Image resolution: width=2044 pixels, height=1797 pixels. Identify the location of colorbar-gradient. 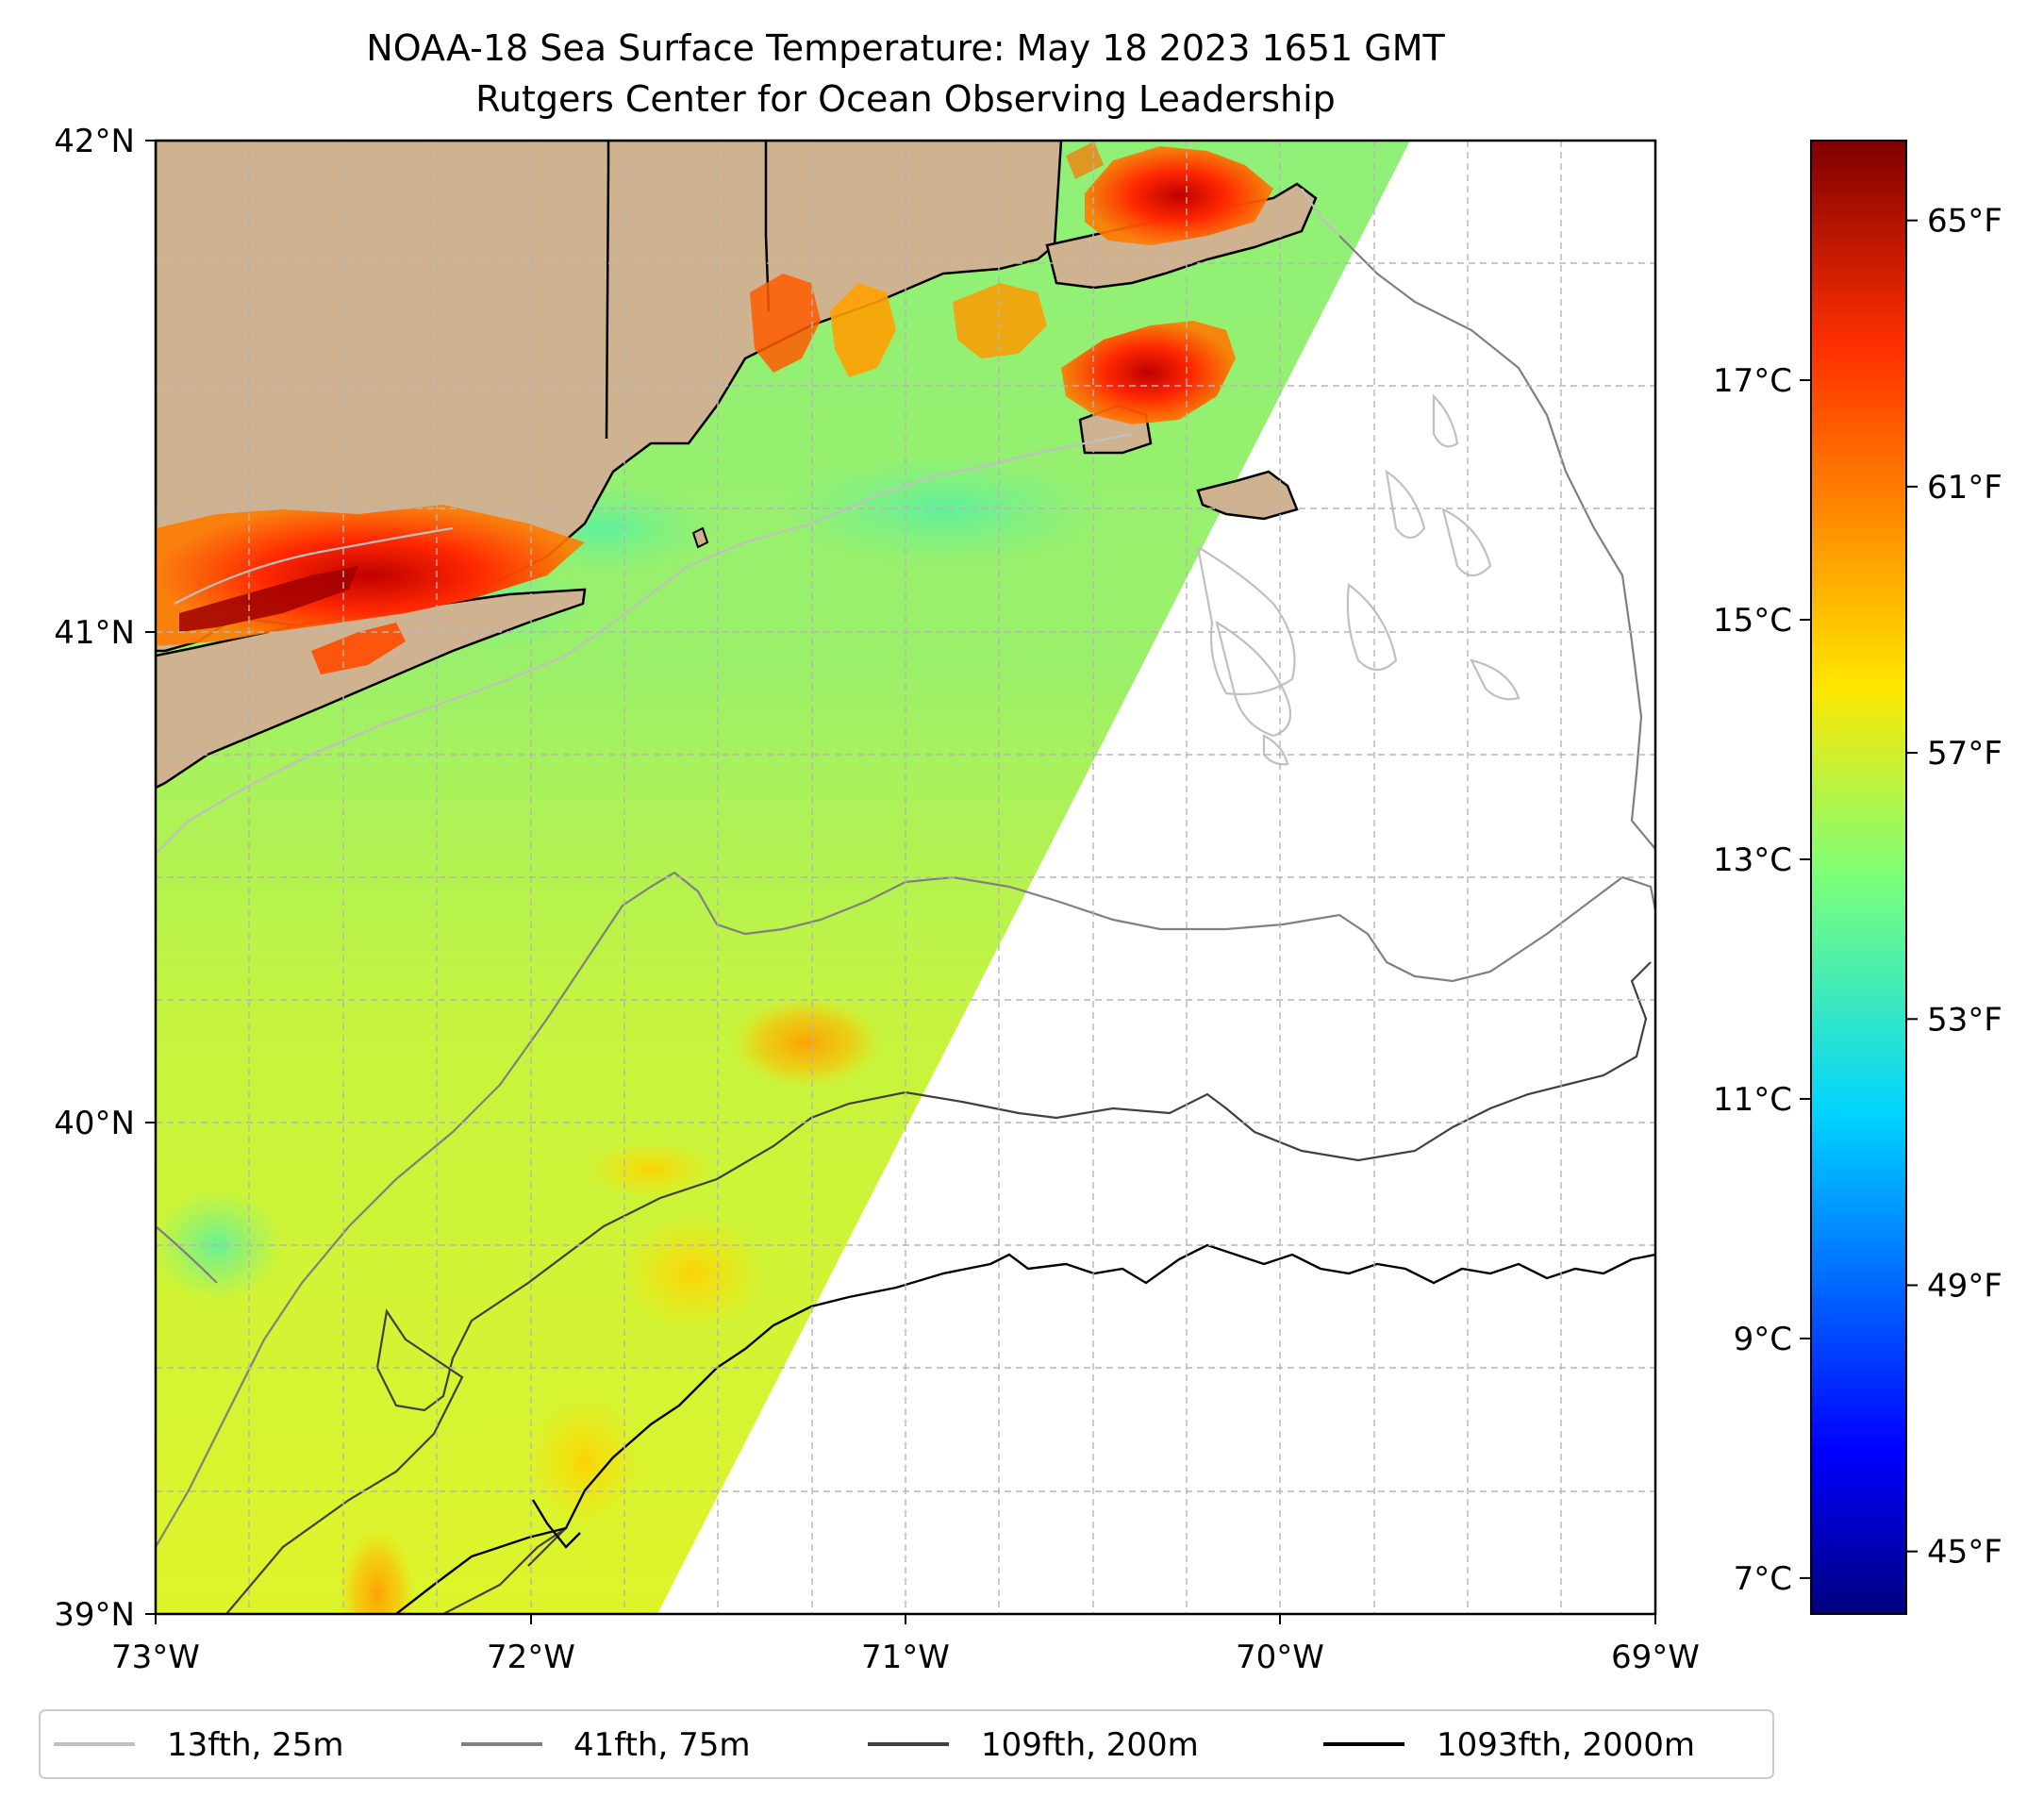
(1858, 877).